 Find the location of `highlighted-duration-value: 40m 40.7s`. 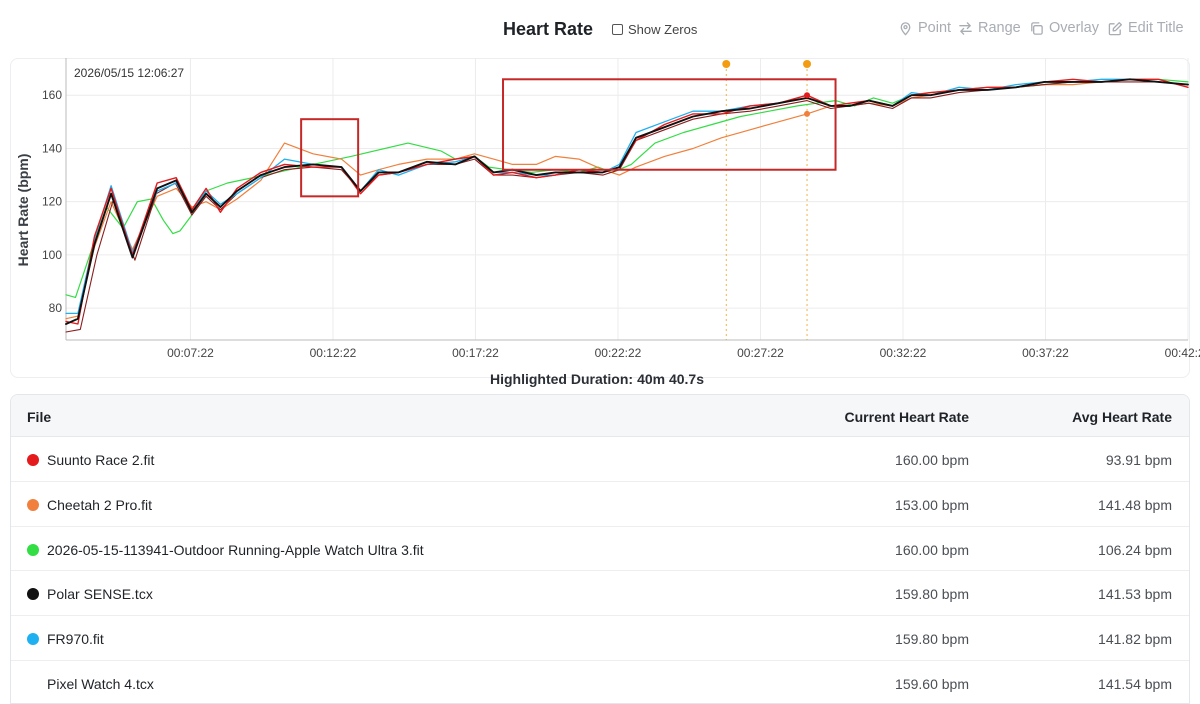

highlighted-duration-value: 40m 40.7s is located at coordinates (671, 379).